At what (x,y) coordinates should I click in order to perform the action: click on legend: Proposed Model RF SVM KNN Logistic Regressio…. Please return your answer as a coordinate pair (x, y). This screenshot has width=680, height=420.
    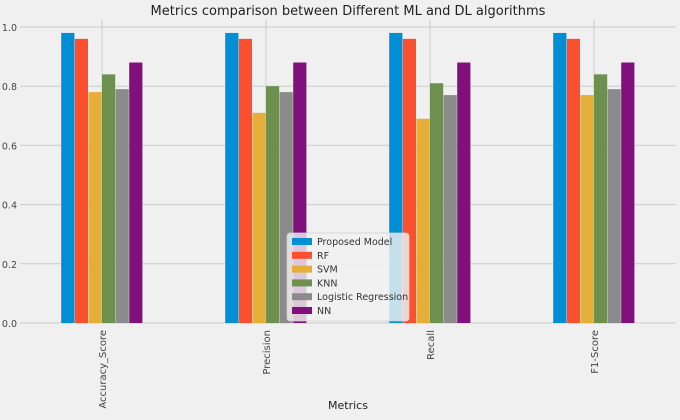
    Looking at the image, I should click on (348, 277).